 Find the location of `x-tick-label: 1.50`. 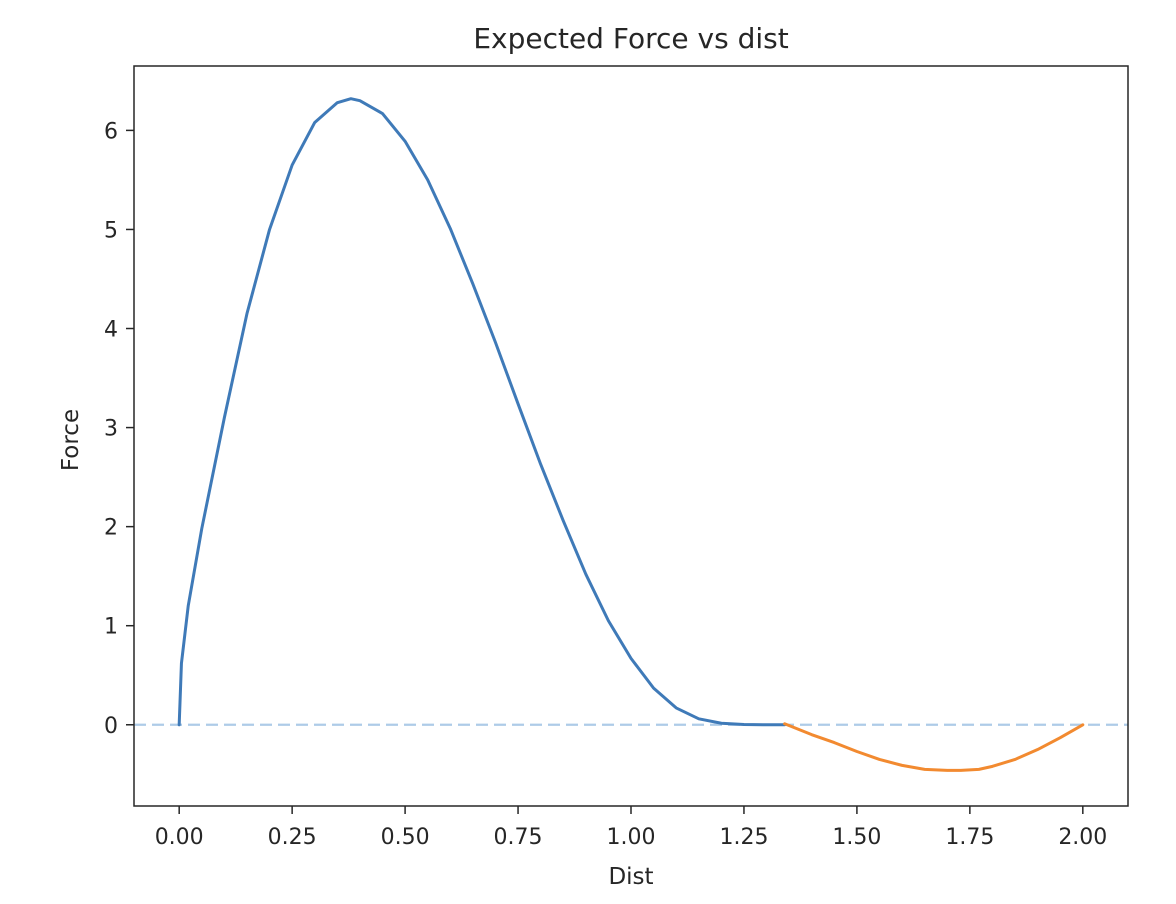

x-tick-label: 1.50 is located at coordinates (856, 837).